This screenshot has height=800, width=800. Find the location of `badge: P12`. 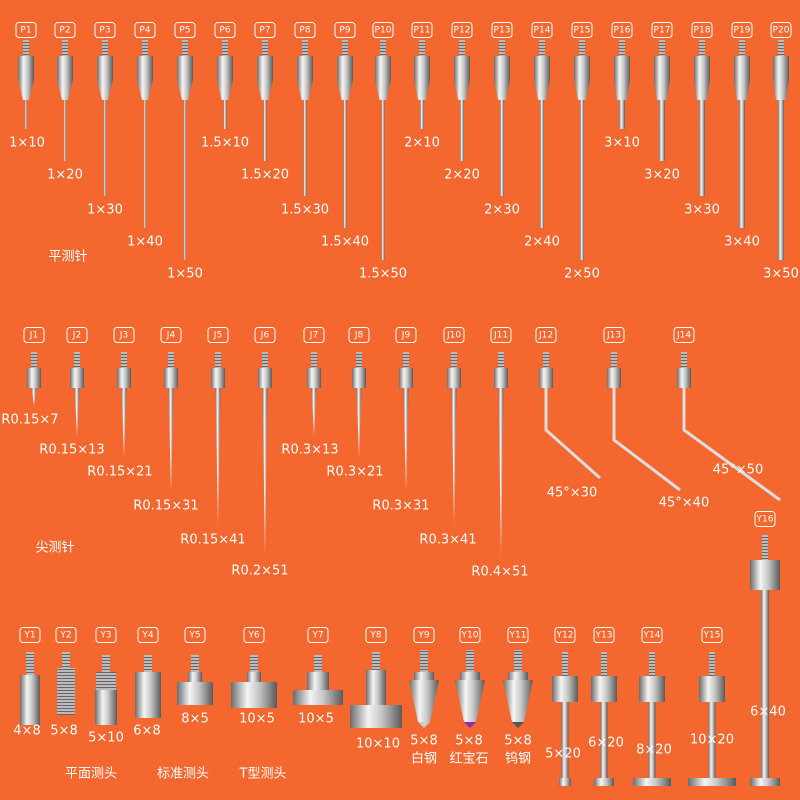

badge: P12 is located at coordinates (462, 31).